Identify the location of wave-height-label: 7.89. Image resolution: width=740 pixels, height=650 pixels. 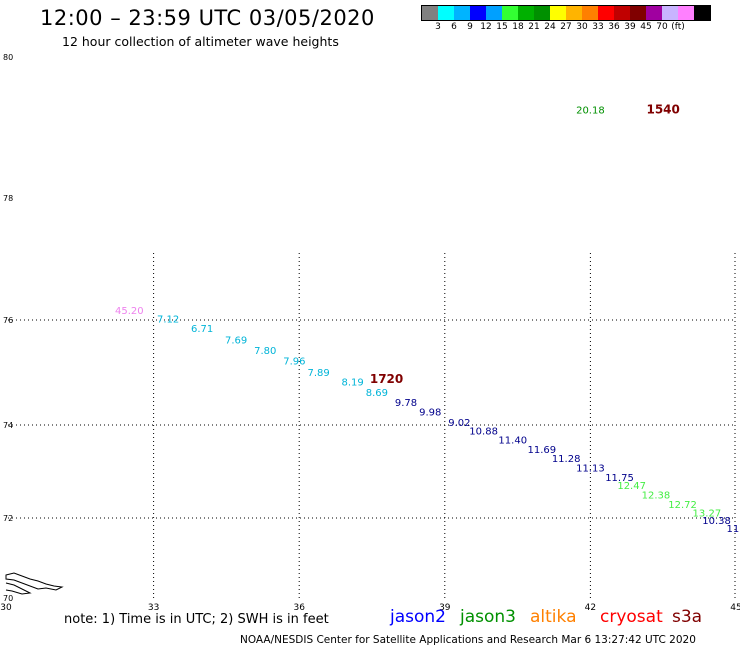
(318, 373).